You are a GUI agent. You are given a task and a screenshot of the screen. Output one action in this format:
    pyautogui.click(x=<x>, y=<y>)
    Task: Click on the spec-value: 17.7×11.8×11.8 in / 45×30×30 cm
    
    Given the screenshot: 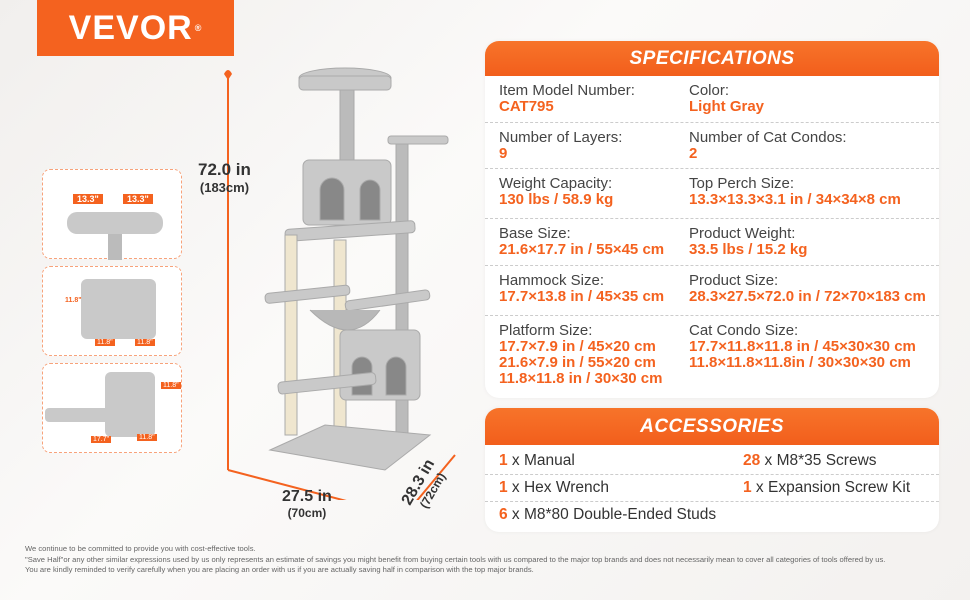 What is the action you would take?
    pyautogui.click(x=802, y=346)
    